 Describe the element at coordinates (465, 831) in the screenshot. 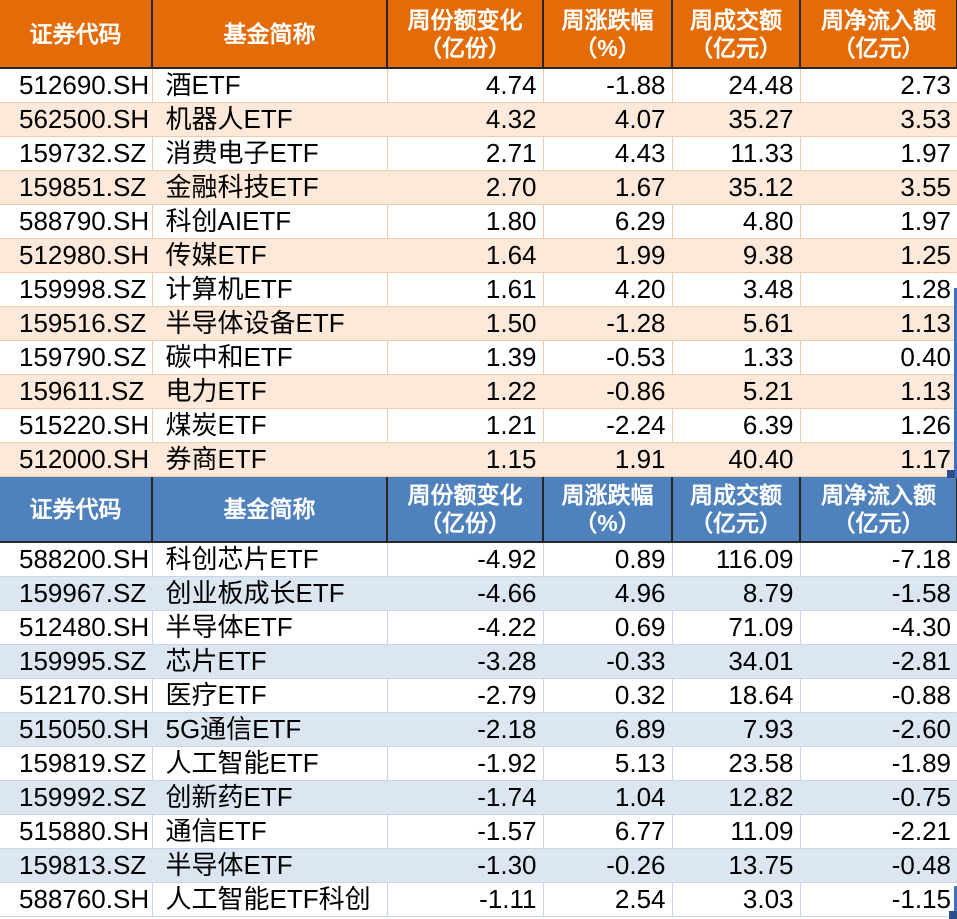

I see `cell-share-change: -1.57` at that location.